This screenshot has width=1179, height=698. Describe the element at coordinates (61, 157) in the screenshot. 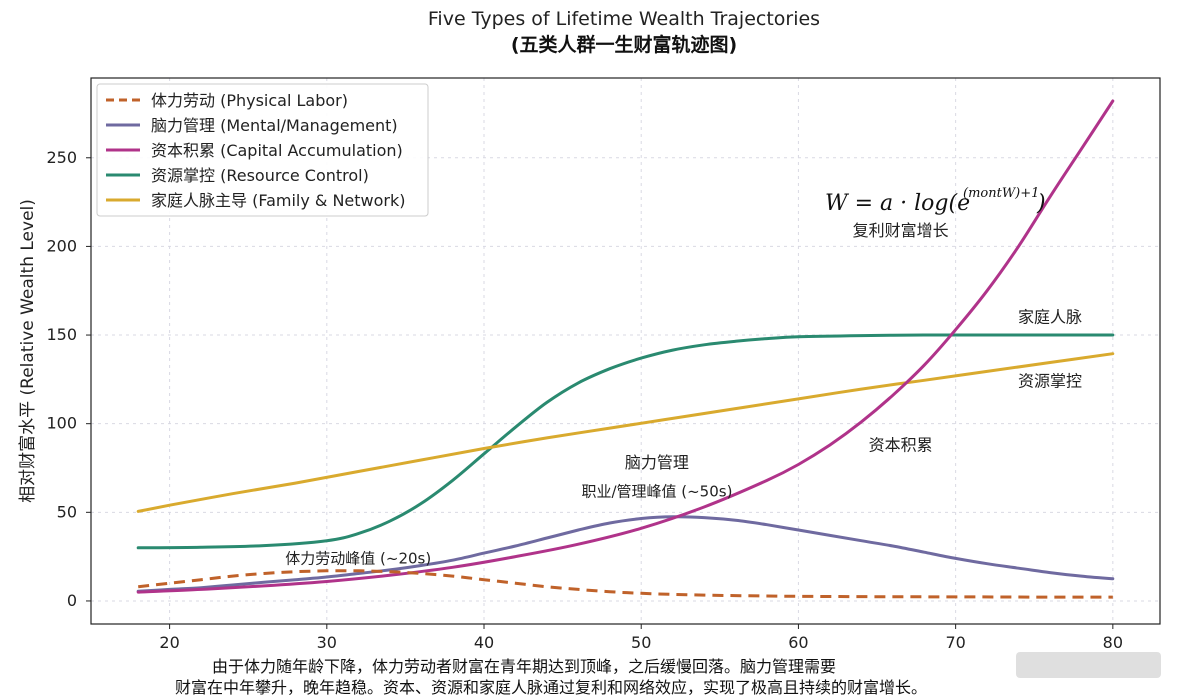

I see `y-tick-label: 250` at that location.